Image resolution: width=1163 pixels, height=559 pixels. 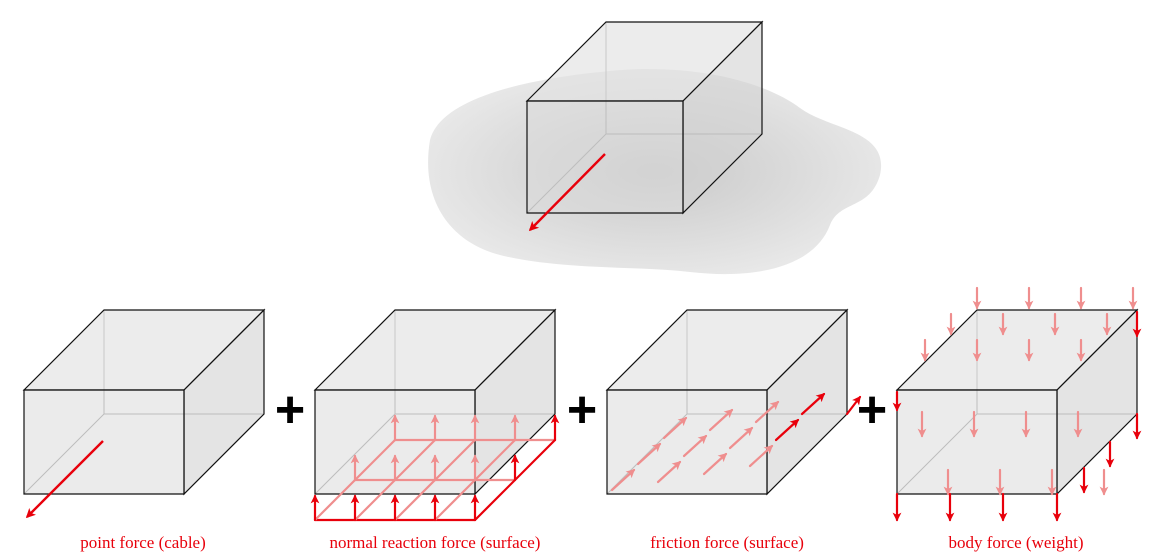 I want to click on top-cable-force-arrow, so click(x=567, y=192).